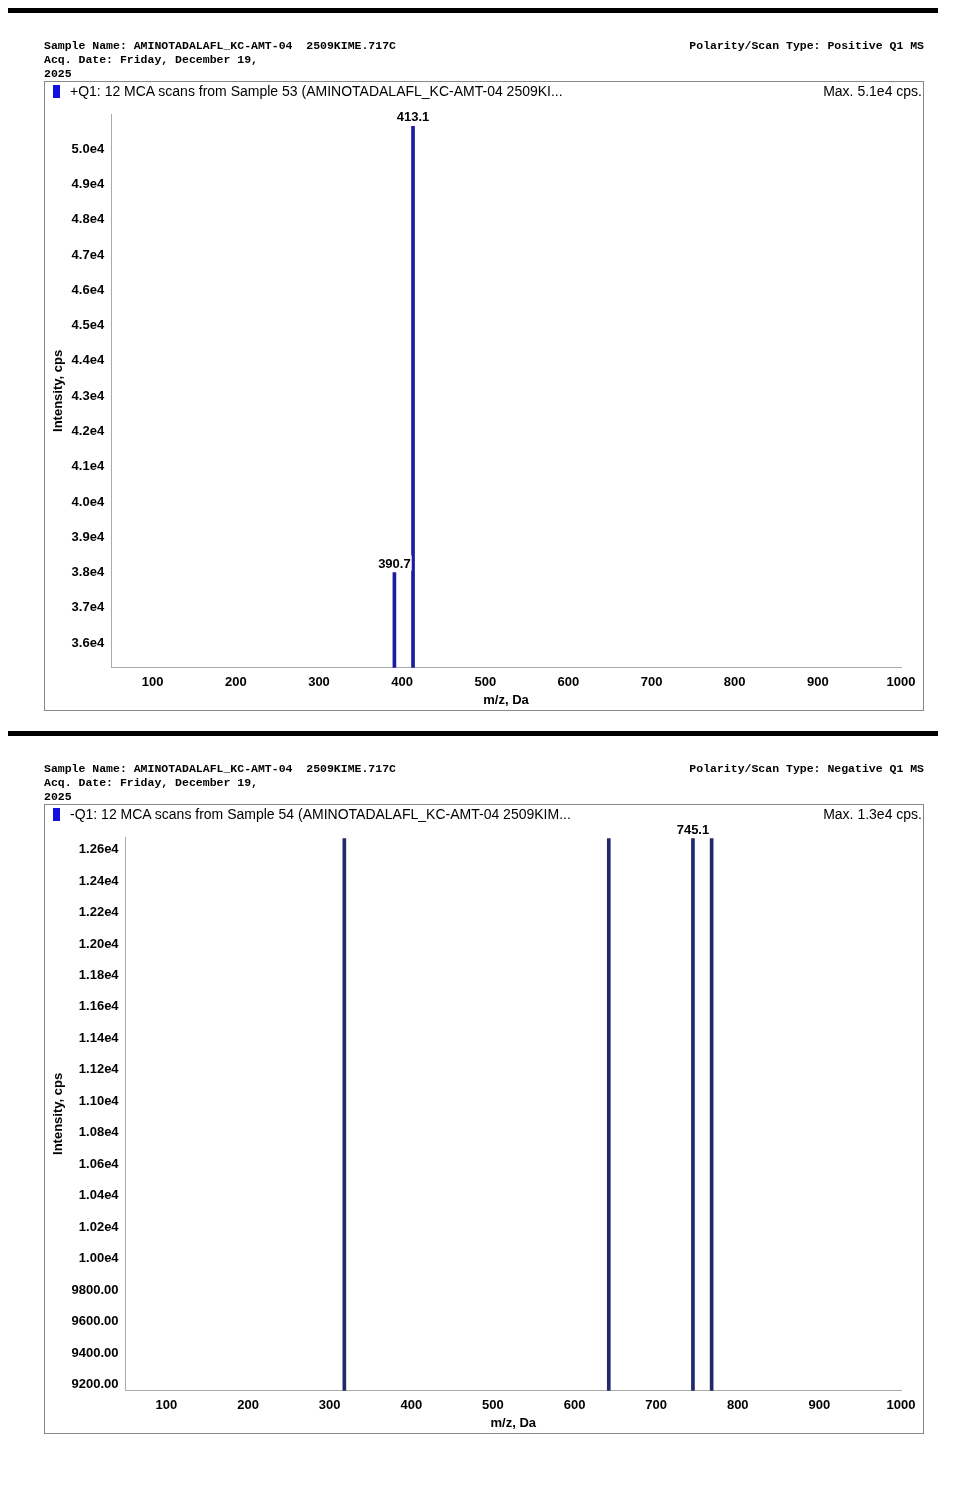 Image resolution: width=968 pixels, height=1504 pixels. I want to click on y-tick-label: 5.0e4, so click(88, 148).